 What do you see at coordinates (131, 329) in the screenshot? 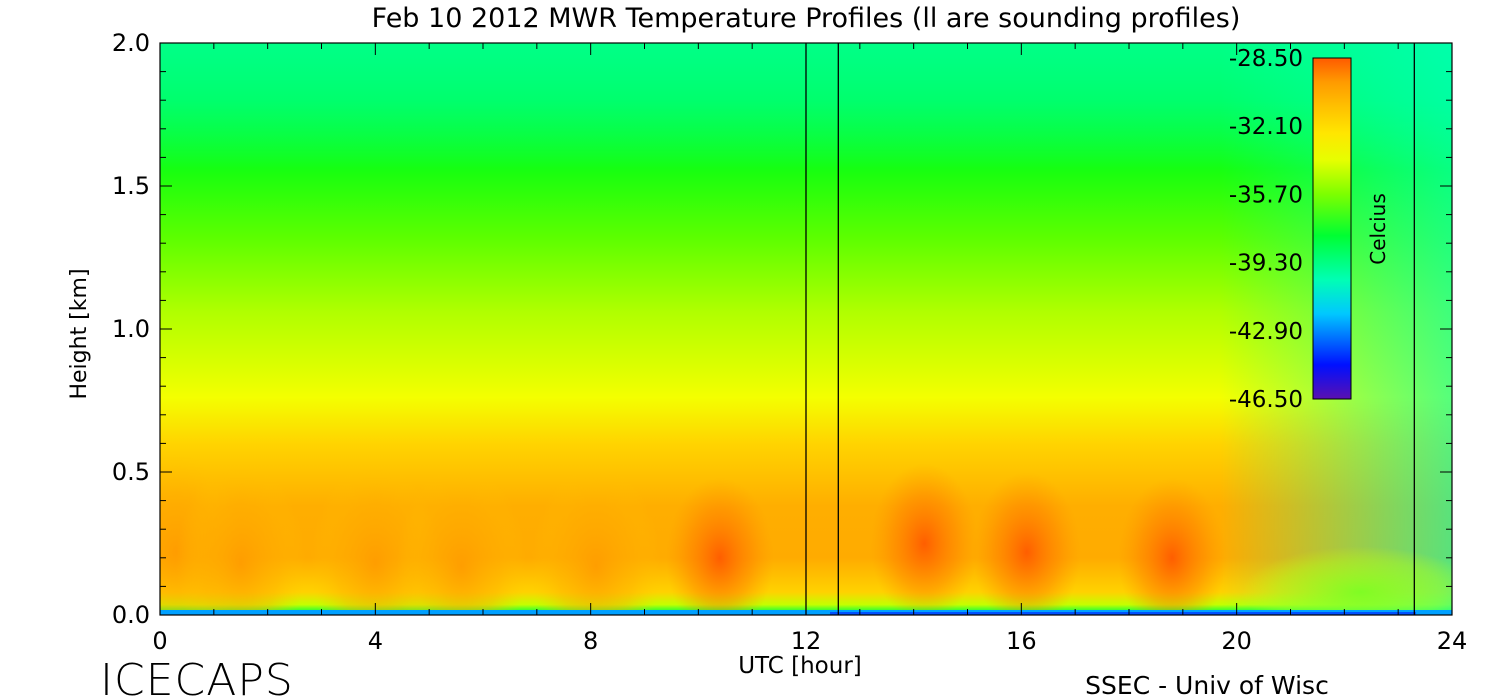
I see `y-tick-label: 1.0` at bounding box center [131, 329].